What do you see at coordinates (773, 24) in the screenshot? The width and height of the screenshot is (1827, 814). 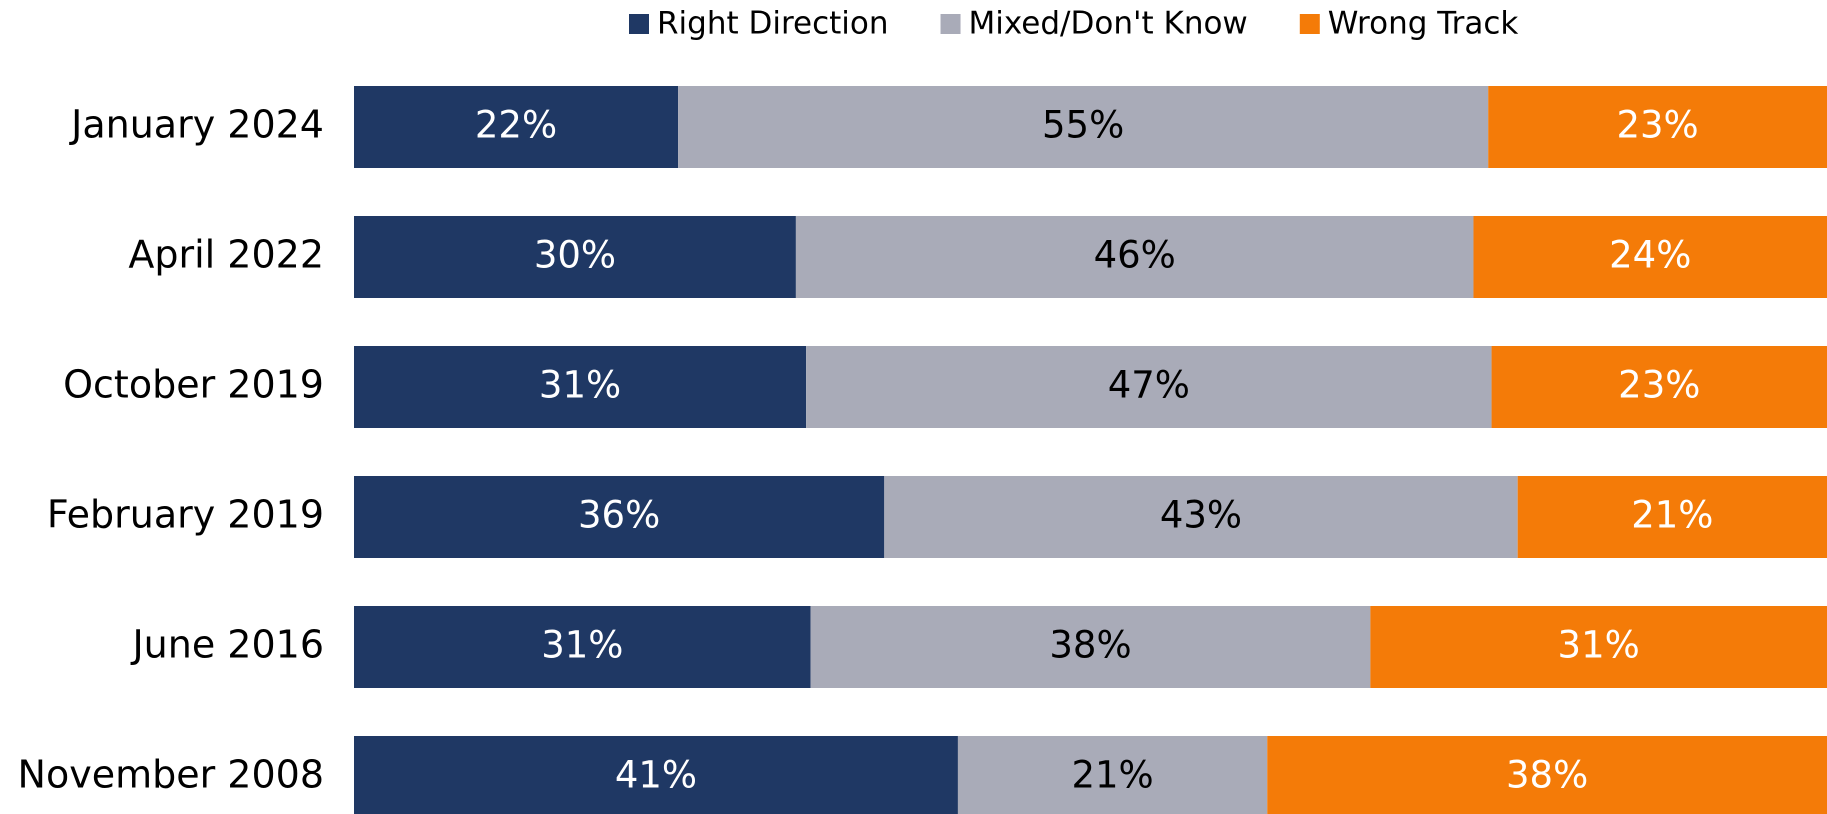 I see `legend-label: Right Direction` at bounding box center [773, 24].